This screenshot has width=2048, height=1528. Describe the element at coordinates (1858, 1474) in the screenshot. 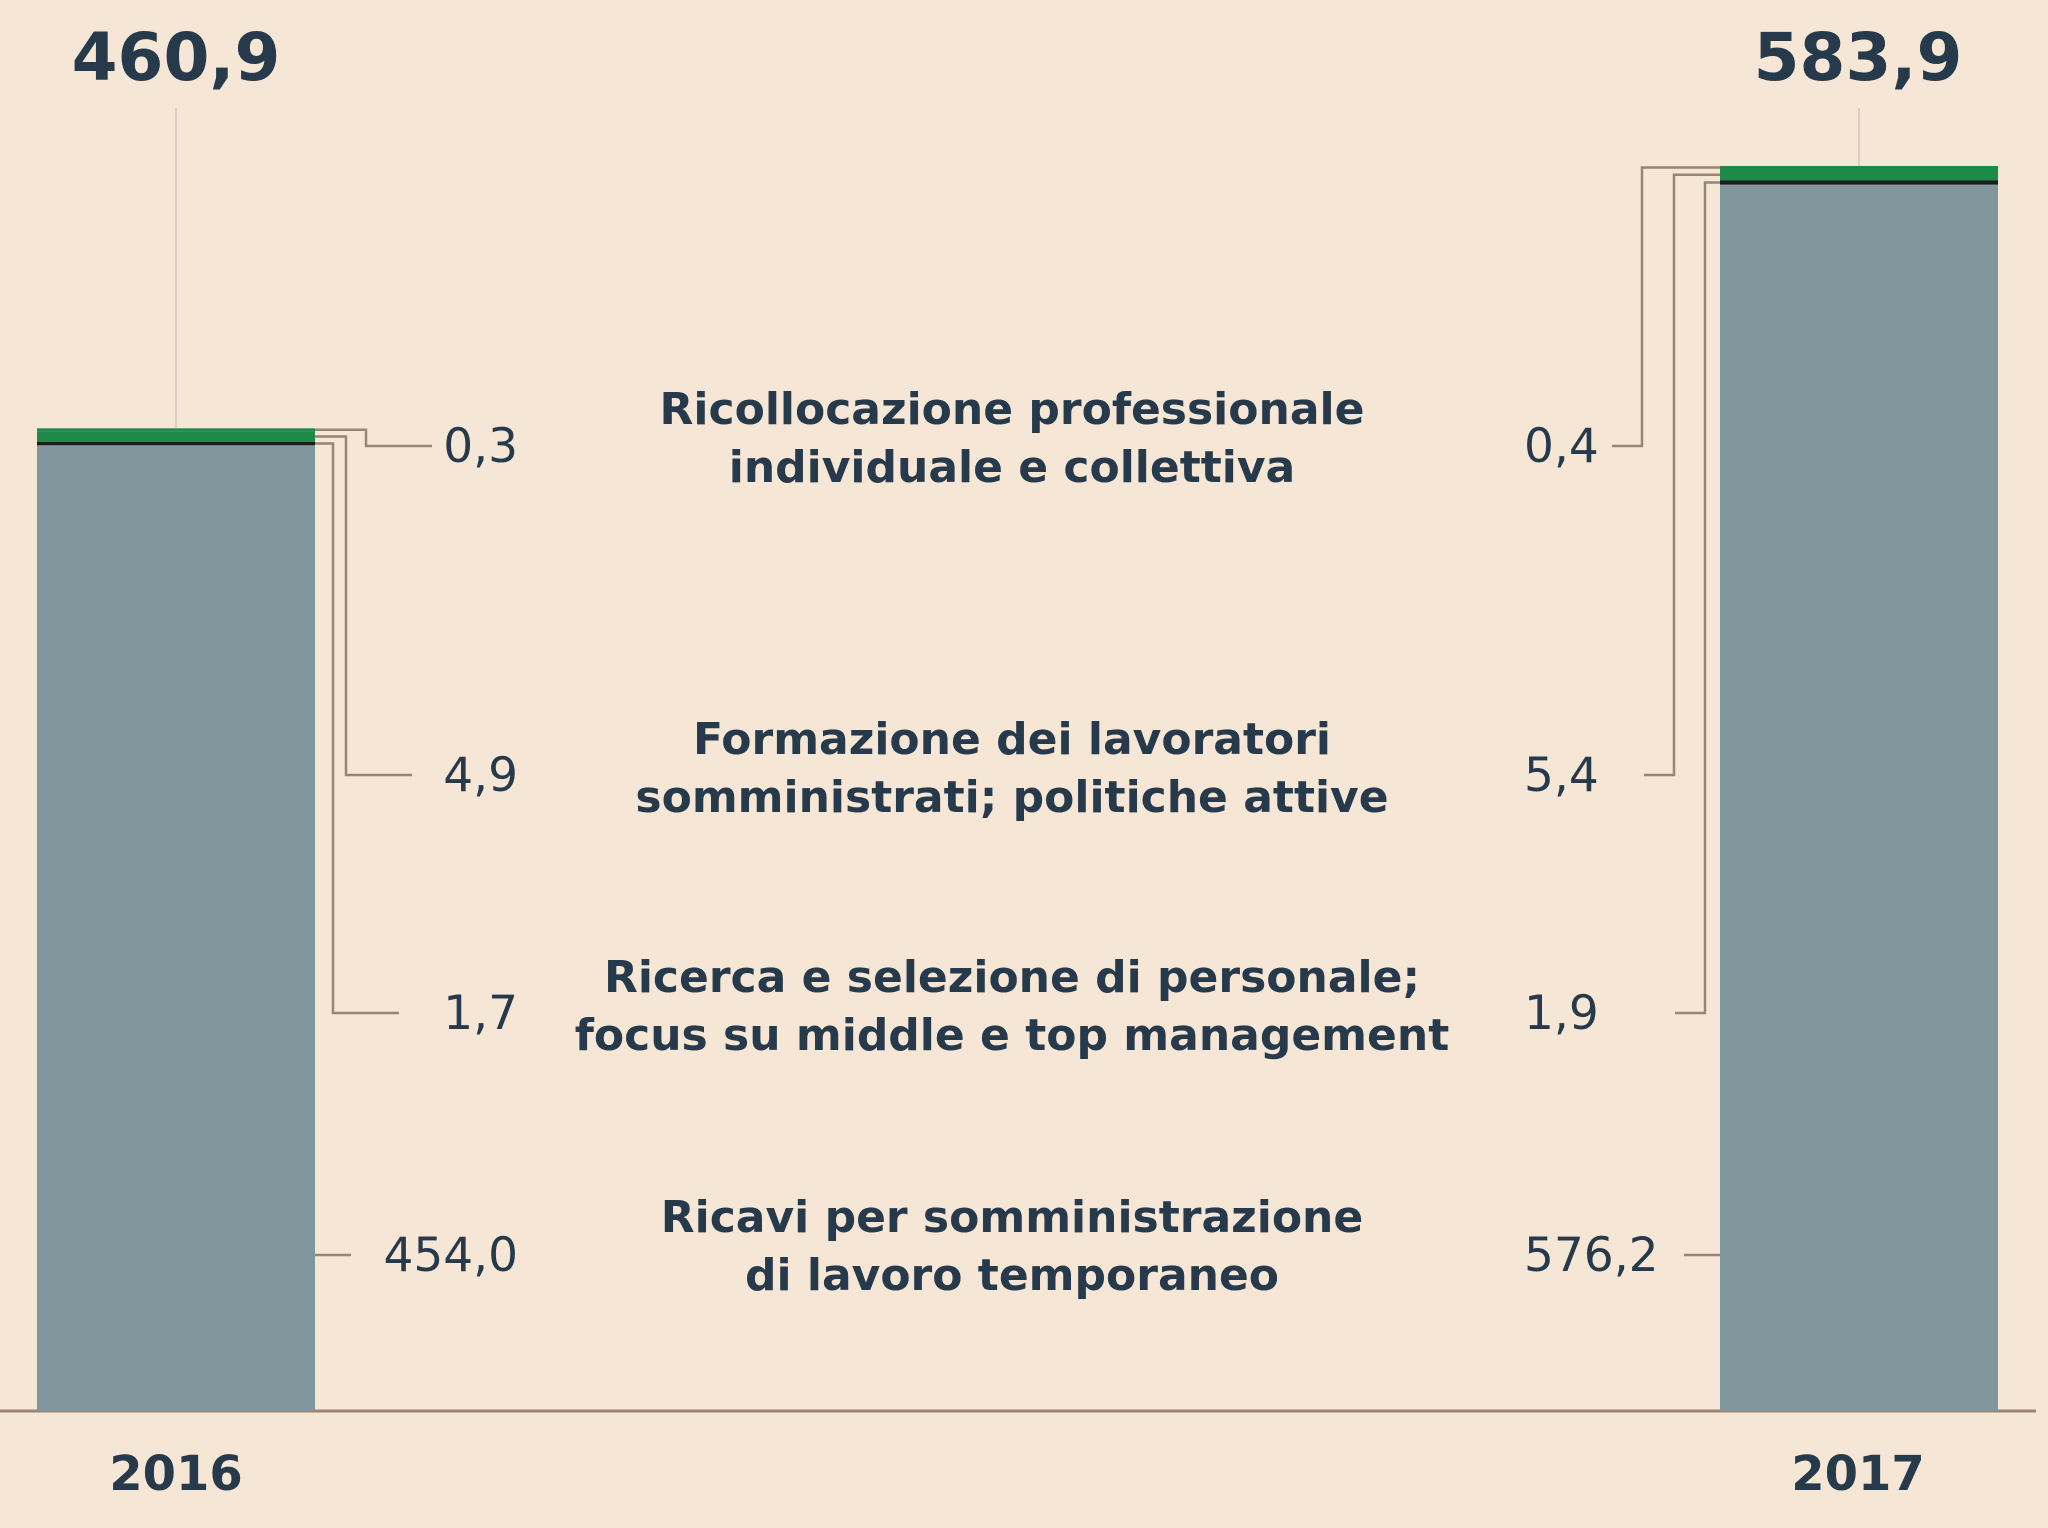

I see `x-tick-label-2017: 2017` at that location.